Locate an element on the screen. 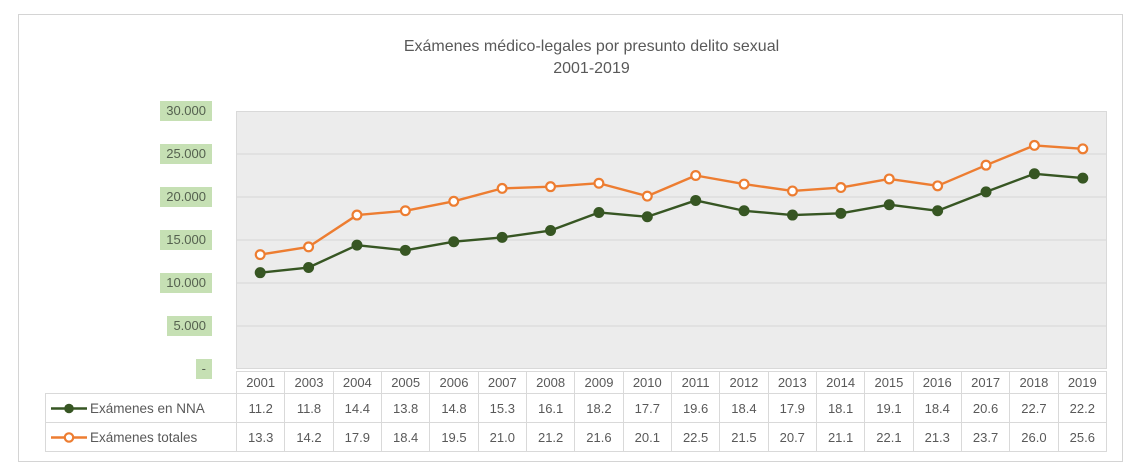 The image size is (1140, 476). table-corner-cell is located at coordinates (141, 383).